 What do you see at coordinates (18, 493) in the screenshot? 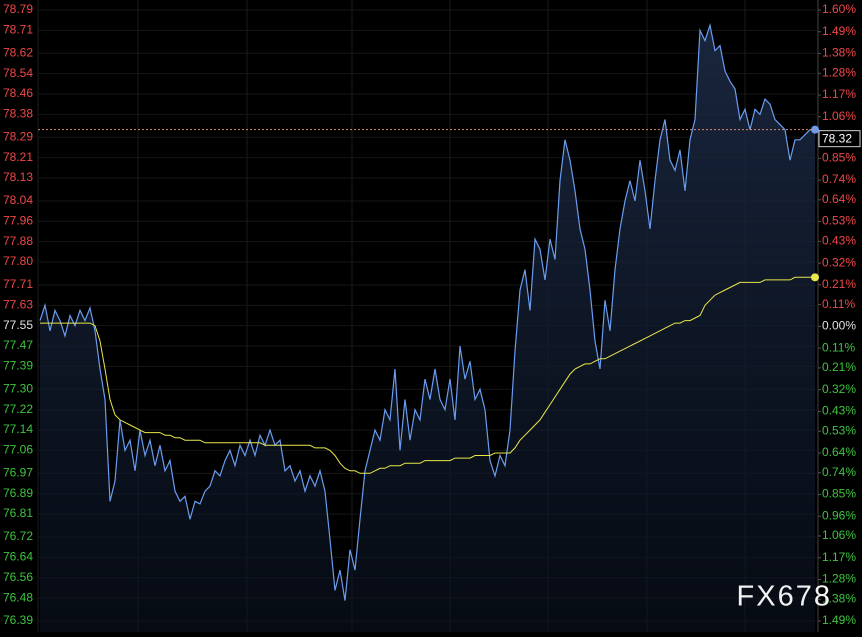
I see `y-tick-label: 76.89` at bounding box center [18, 493].